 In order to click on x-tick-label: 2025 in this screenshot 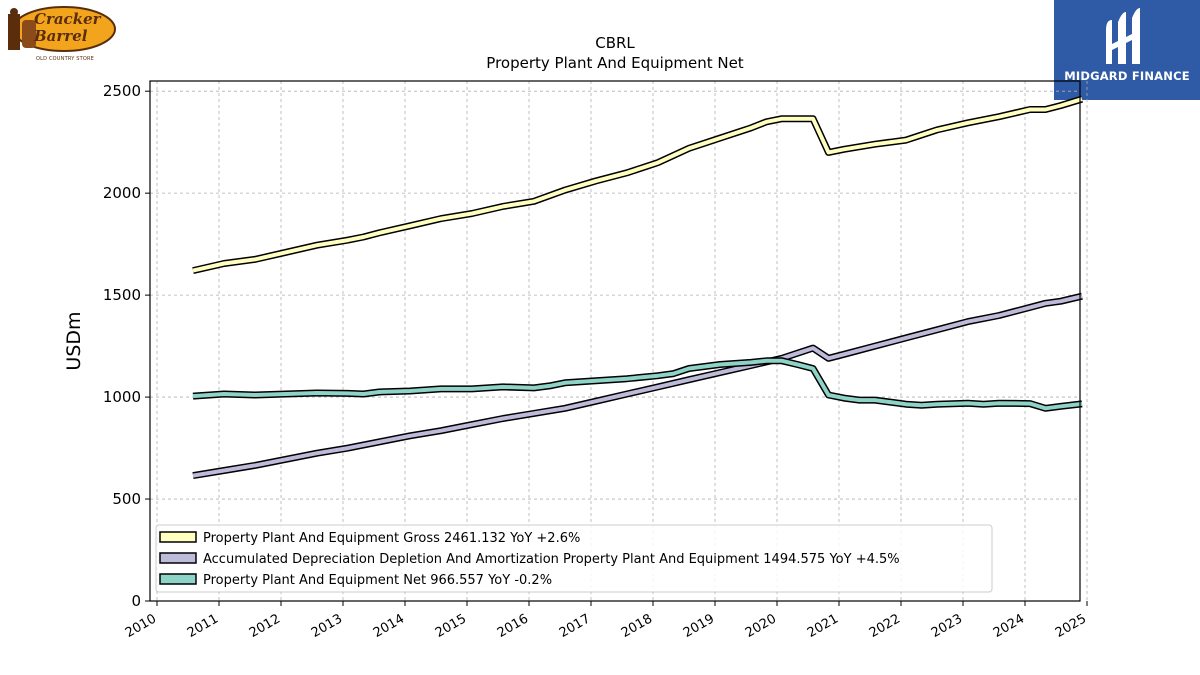, I will do `click(1071, 626)`.